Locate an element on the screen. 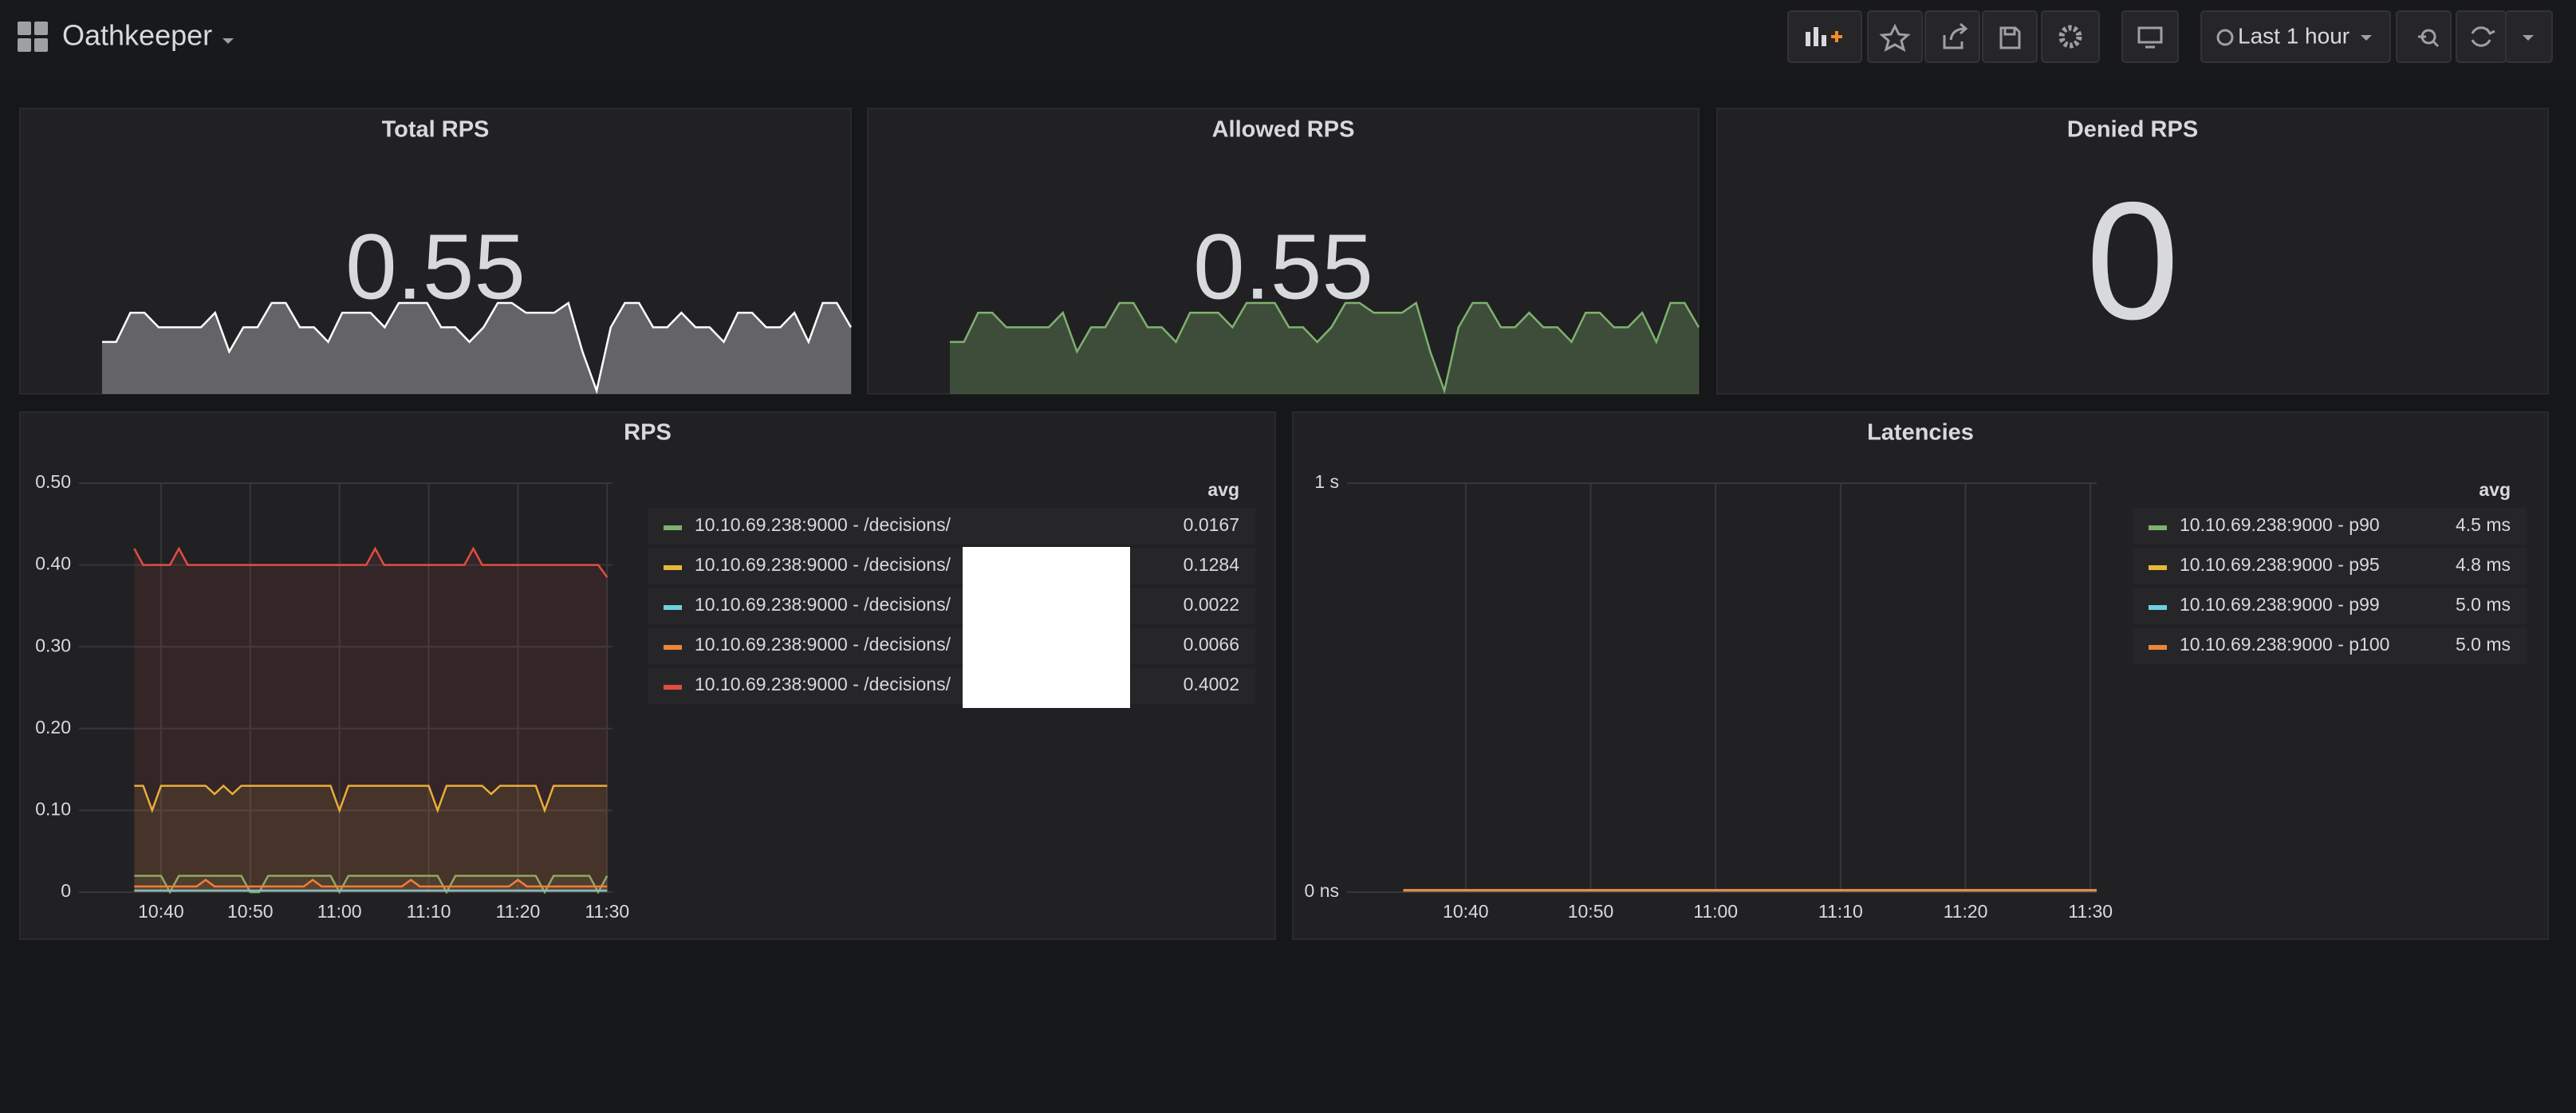  y-tick-label: 0.20 is located at coordinates (53, 727).